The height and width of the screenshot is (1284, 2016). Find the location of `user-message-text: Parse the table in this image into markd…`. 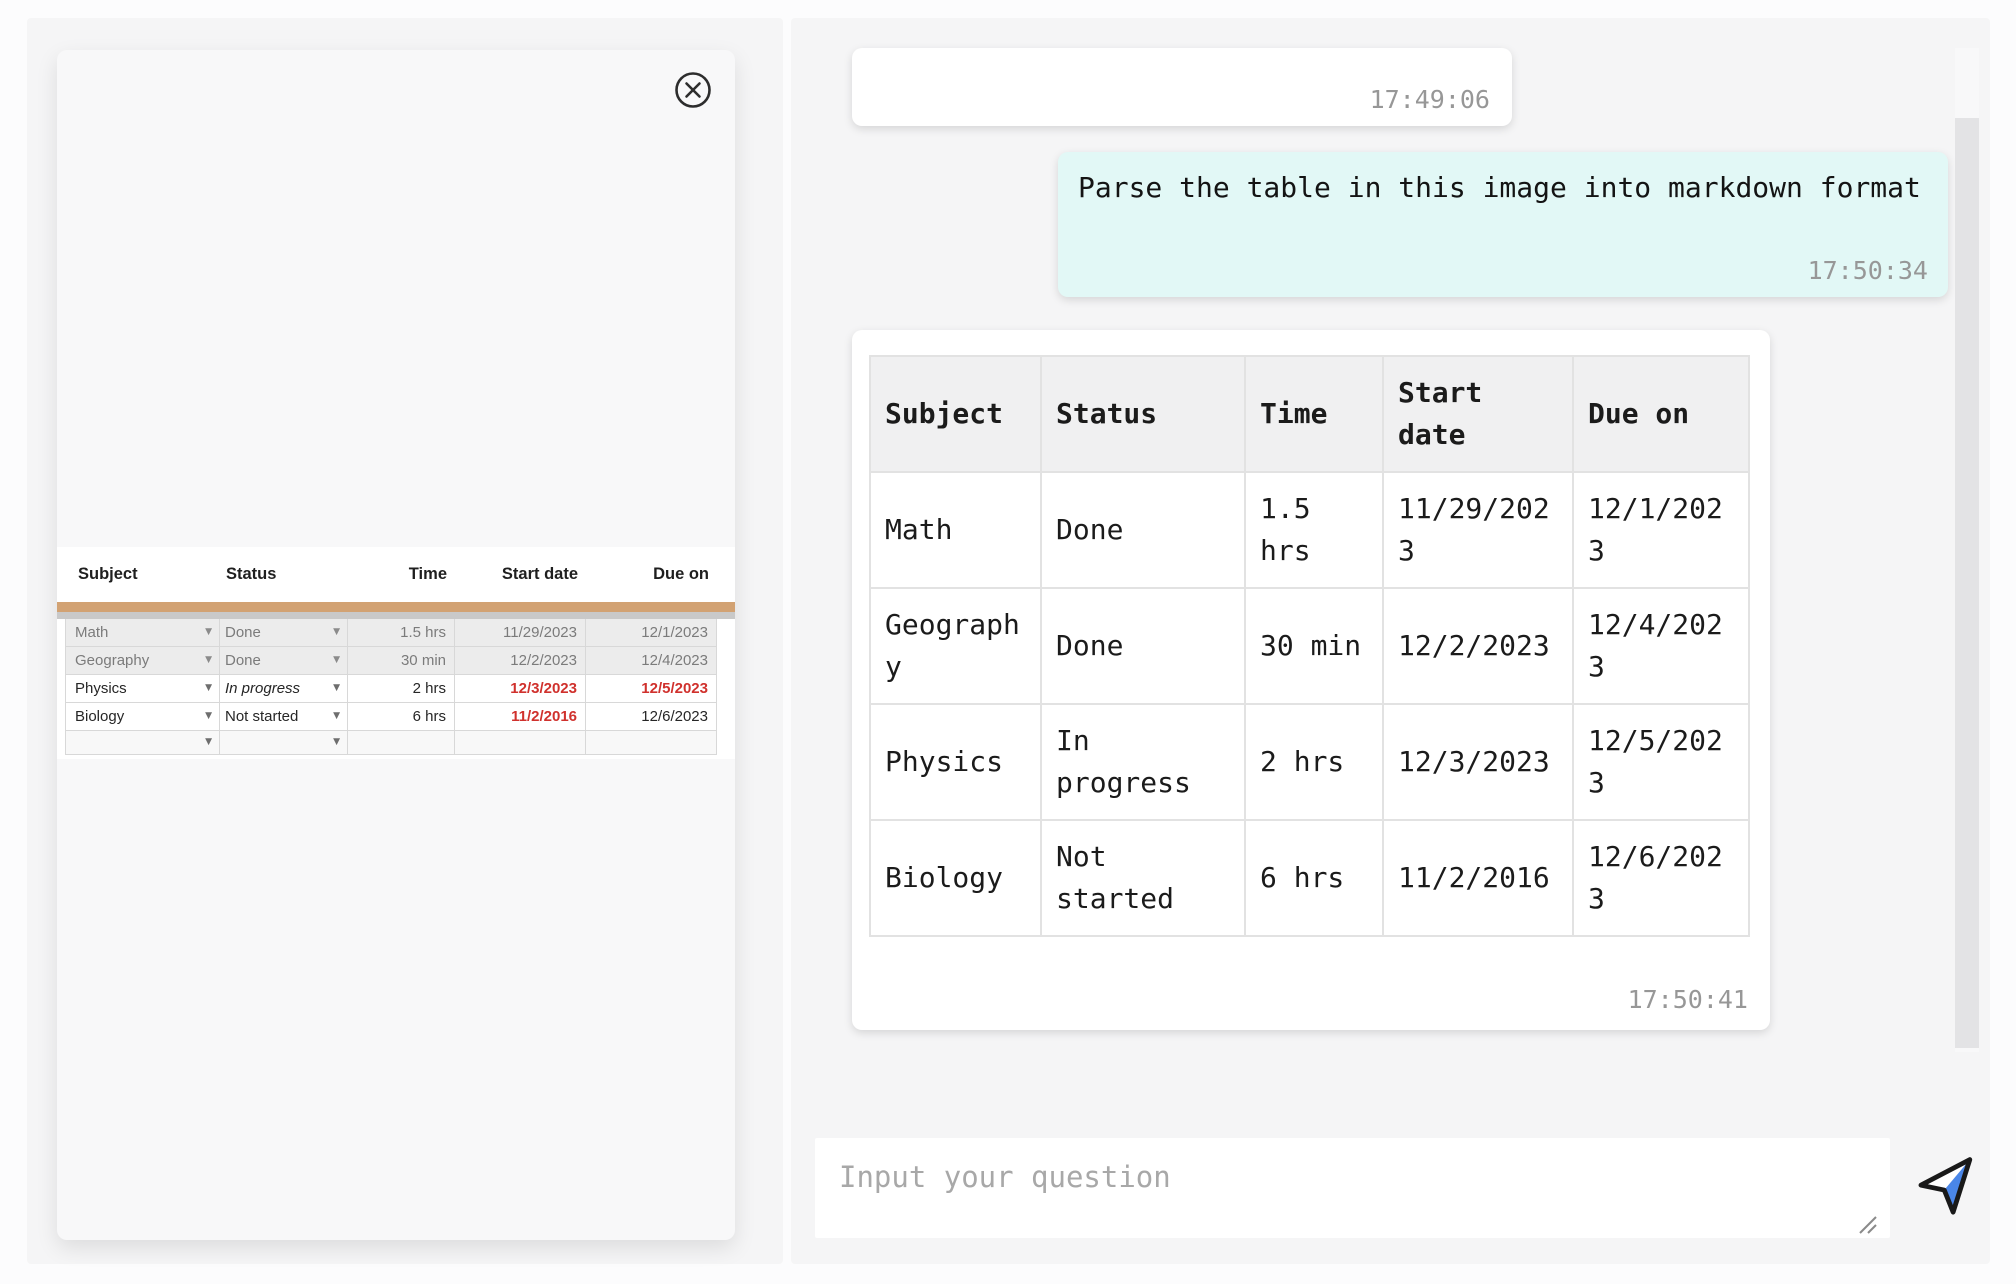

user-message-text: Parse the table in this image into markd… is located at coordinates (1499, 187).